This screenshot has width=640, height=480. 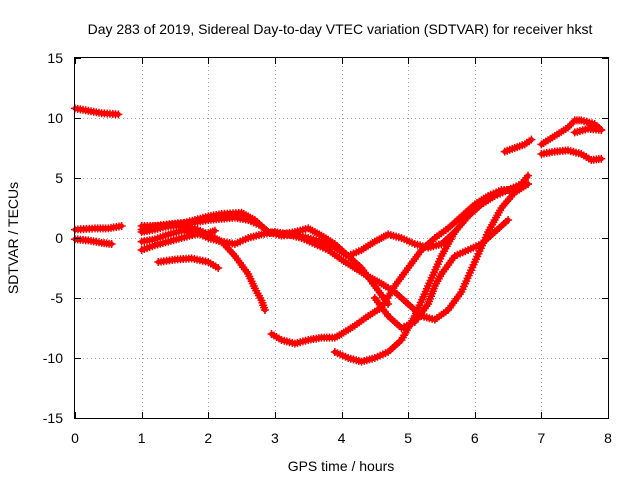 I want to click on y-tick-label: 5, so click(x=59, y=178).